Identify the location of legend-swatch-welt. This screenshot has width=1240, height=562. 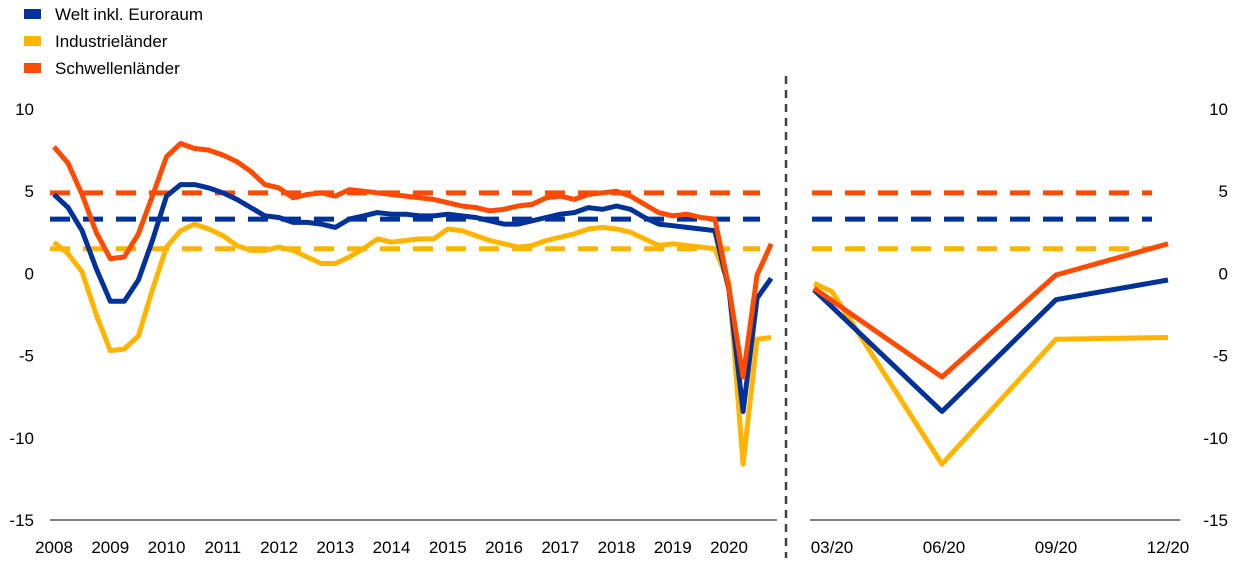
(32, 14).